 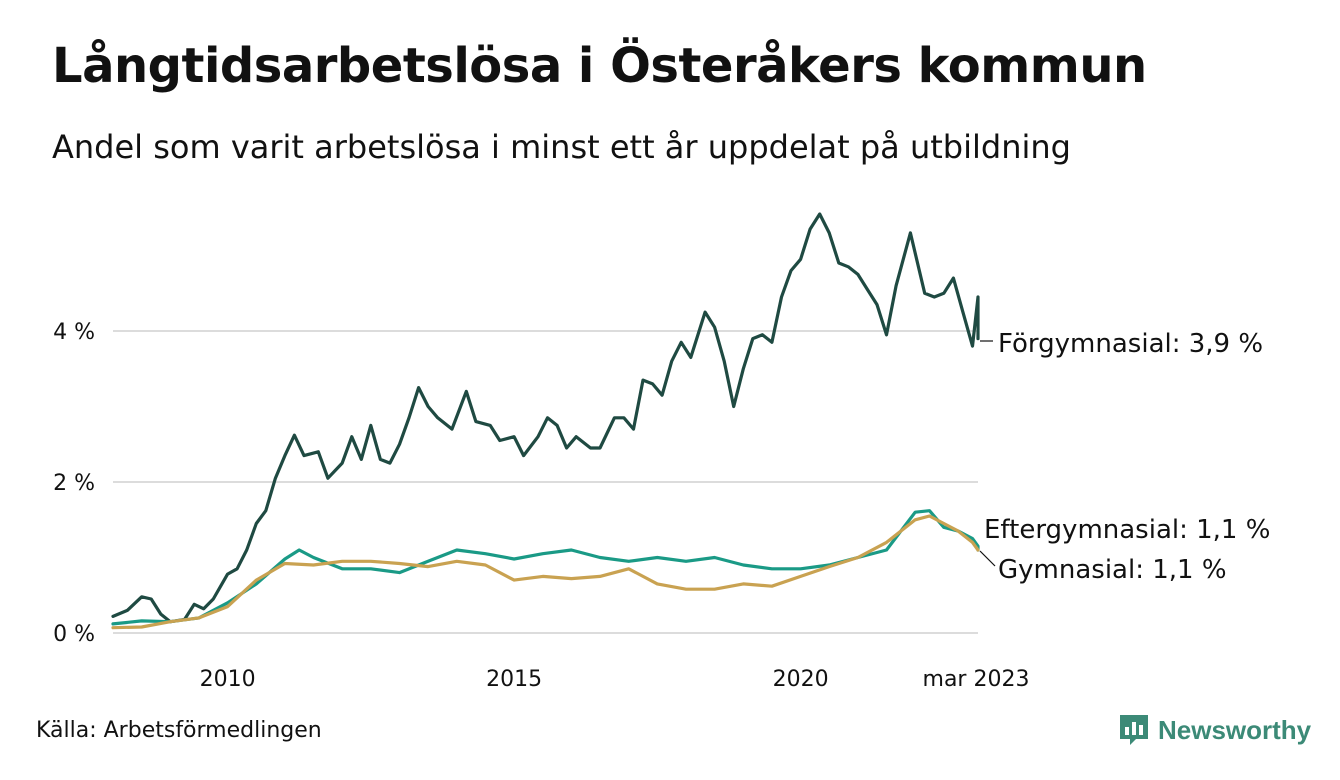 I want to click on y-axis-ticks: 0 % 2 % 4 %, so click(x=74, y=483).